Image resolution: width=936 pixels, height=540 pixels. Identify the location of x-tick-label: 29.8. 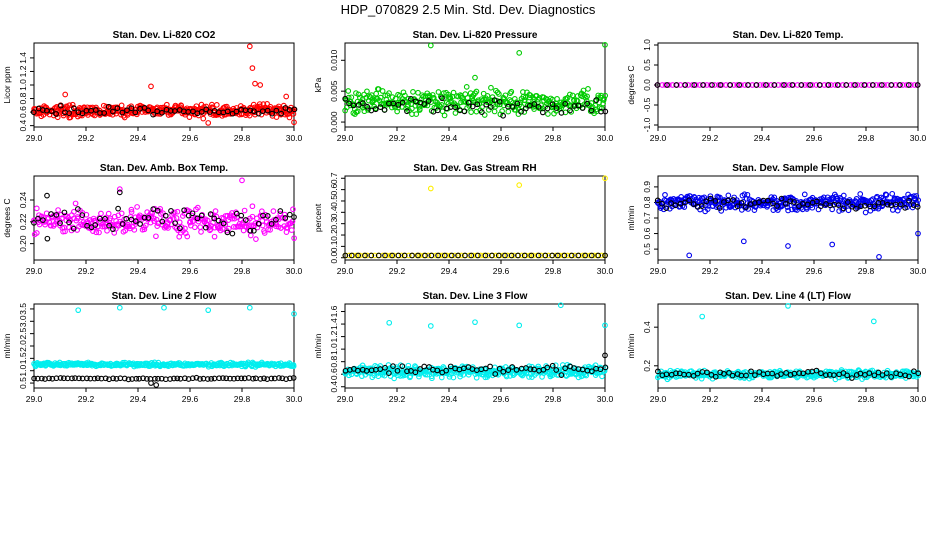
(866, 138).